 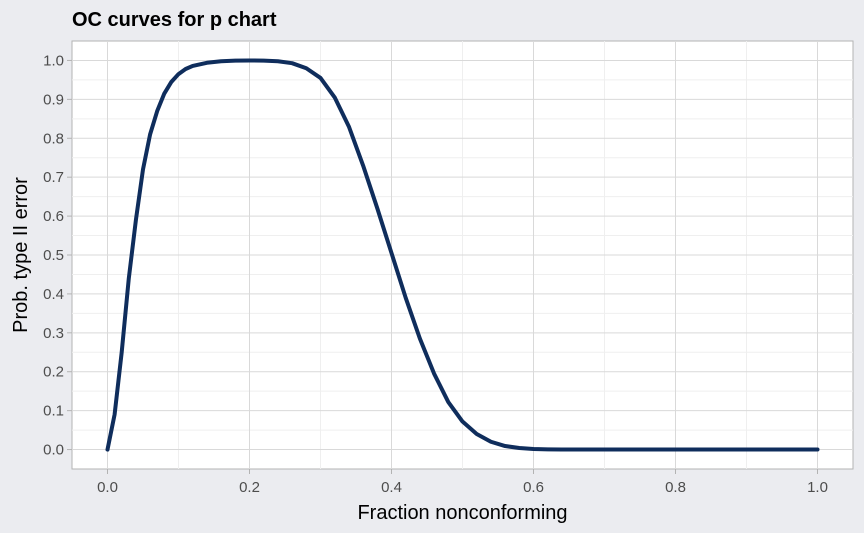 What do you see at coordinates (53, 333) in the screenshot?
I see `y-tick-label: 0.3` at bounding box center [53, 333].